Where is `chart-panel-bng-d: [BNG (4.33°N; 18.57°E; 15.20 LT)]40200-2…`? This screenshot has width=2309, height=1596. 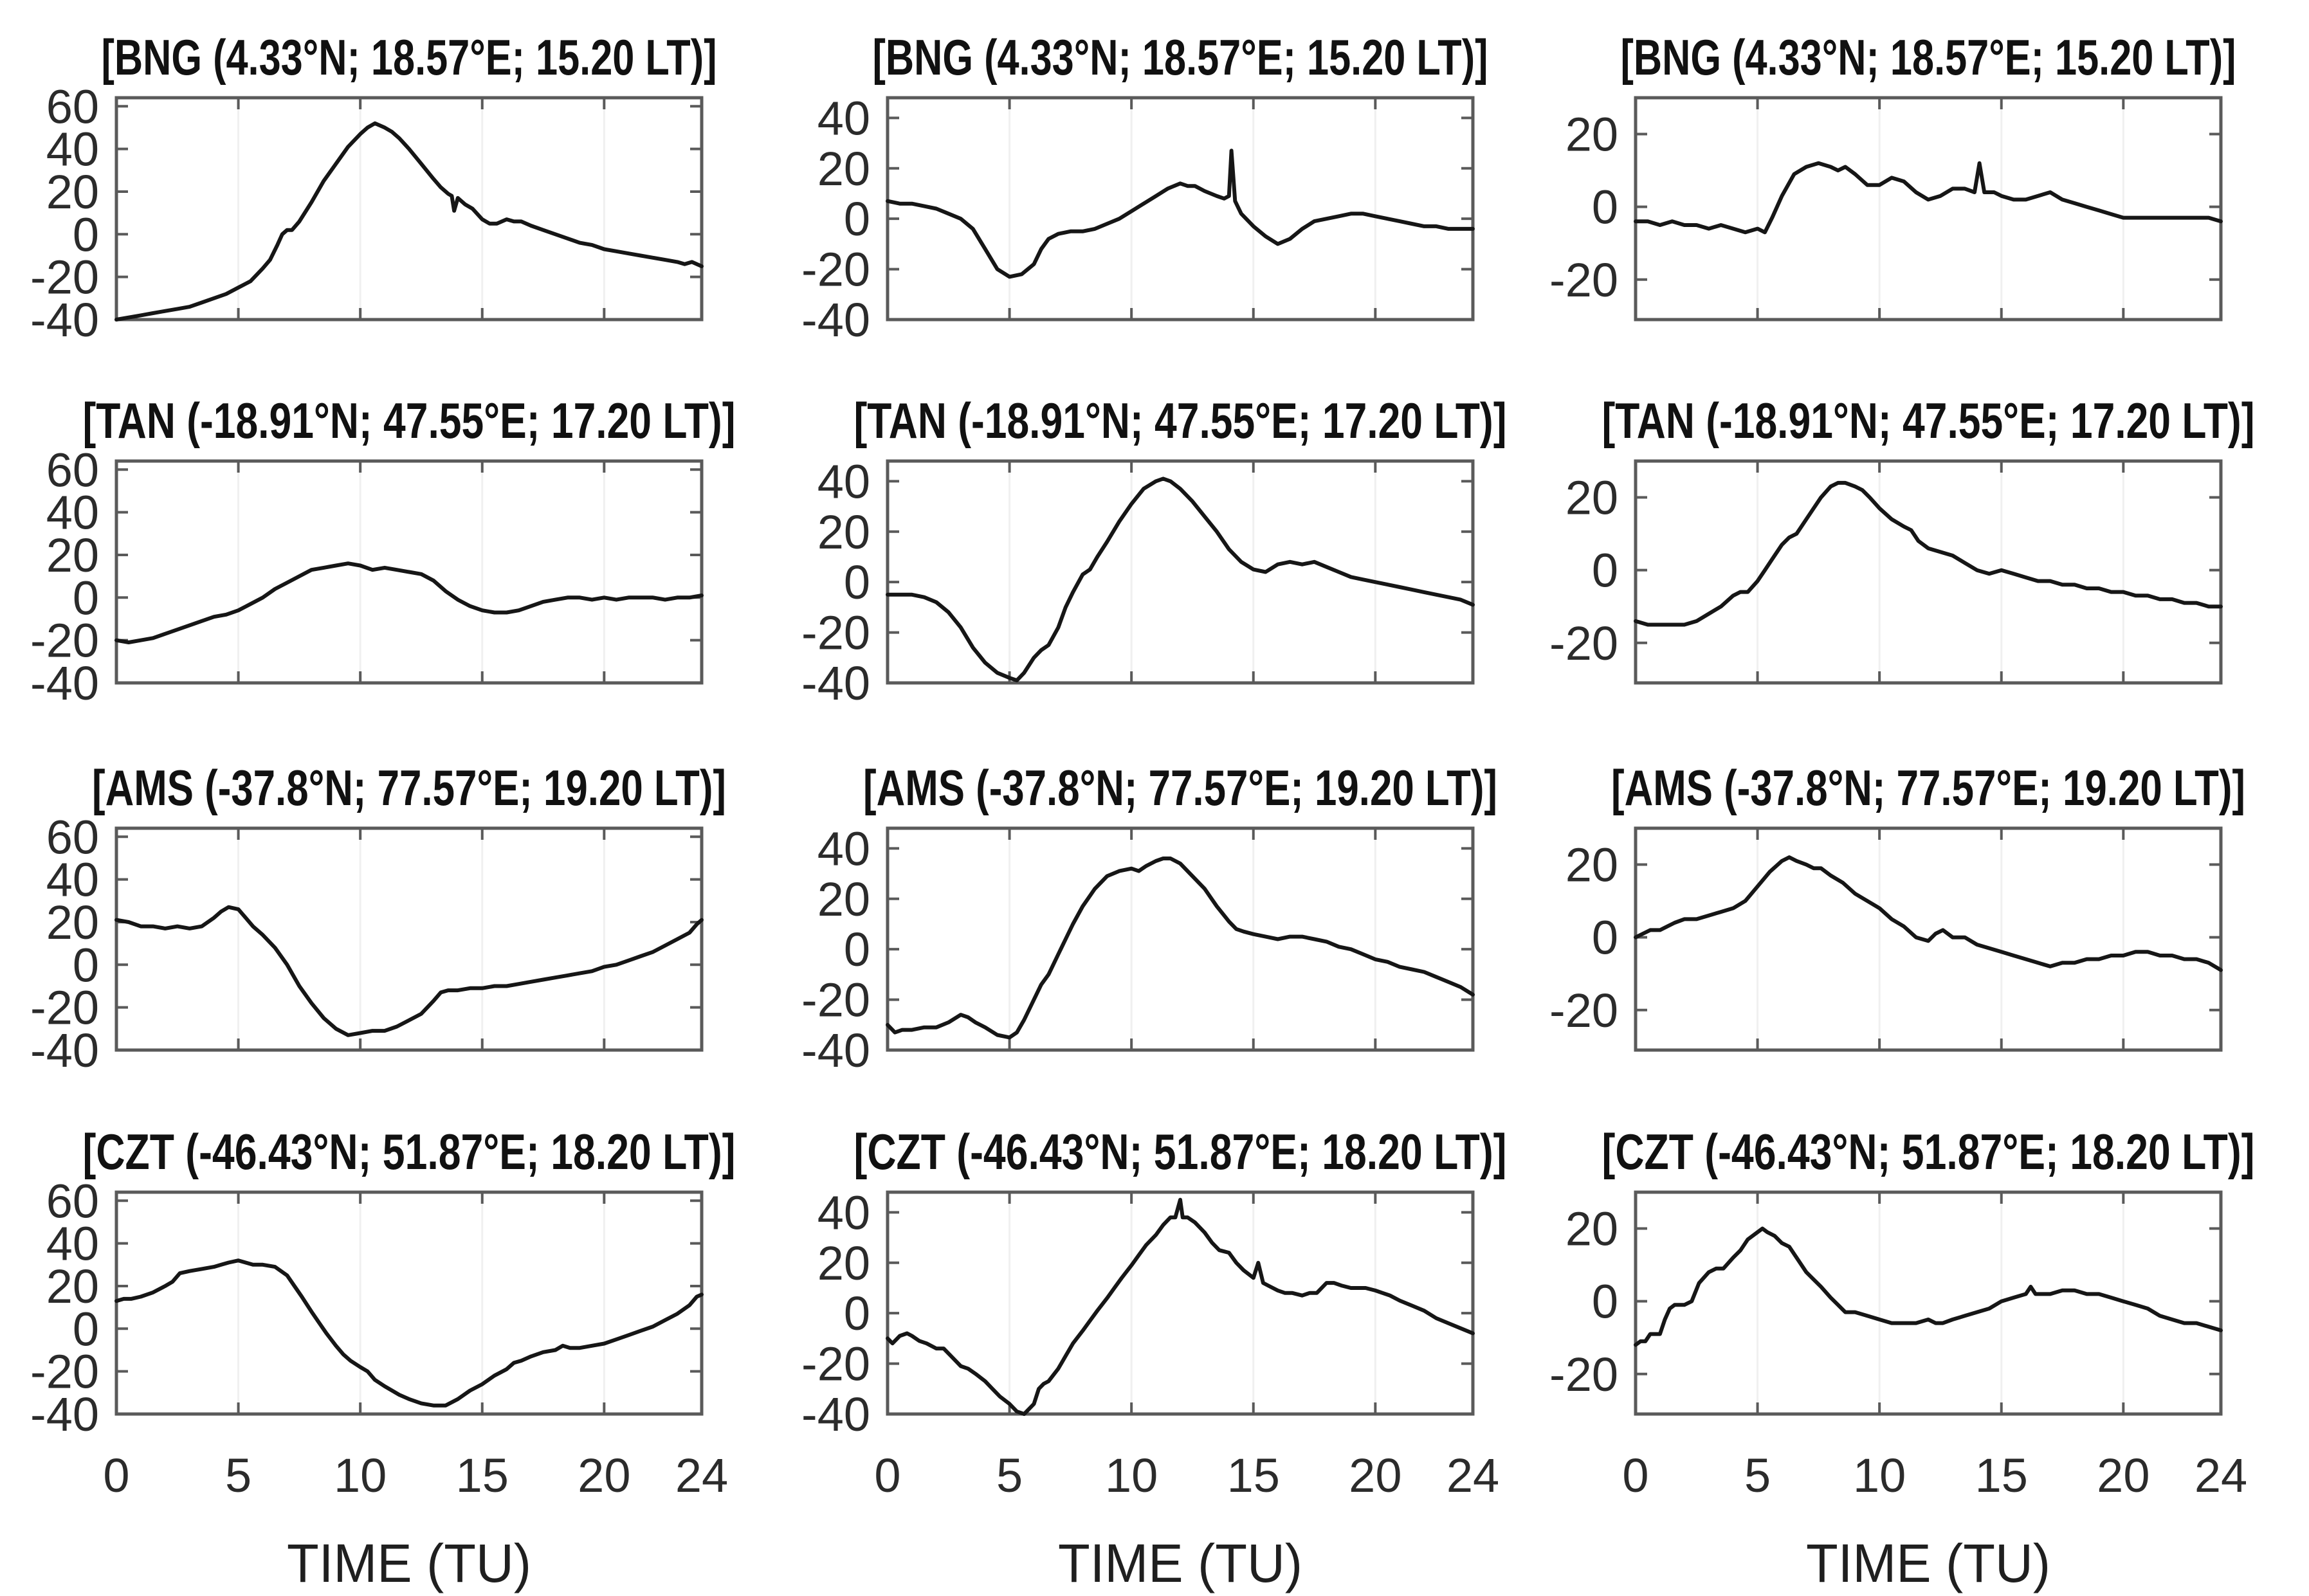 chart-panel-bng-d: [BNG (4.33°N; 18.57°E; 15.20 LT)]40200-2… is located at coordinates (1144, 188).